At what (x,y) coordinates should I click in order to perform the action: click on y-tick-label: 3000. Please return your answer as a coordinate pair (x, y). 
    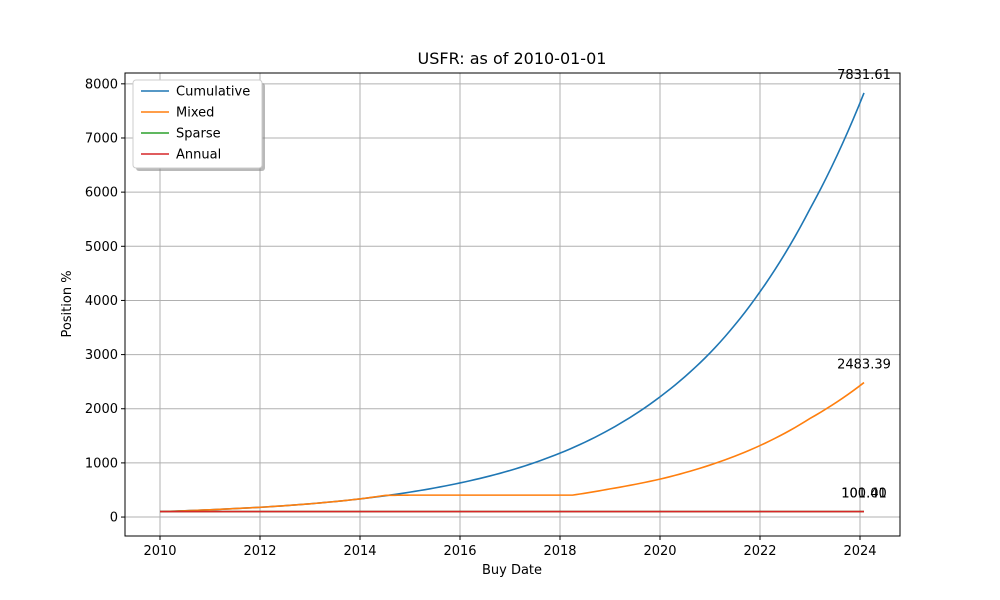
    Looking at the image, I should click on (101, 355).